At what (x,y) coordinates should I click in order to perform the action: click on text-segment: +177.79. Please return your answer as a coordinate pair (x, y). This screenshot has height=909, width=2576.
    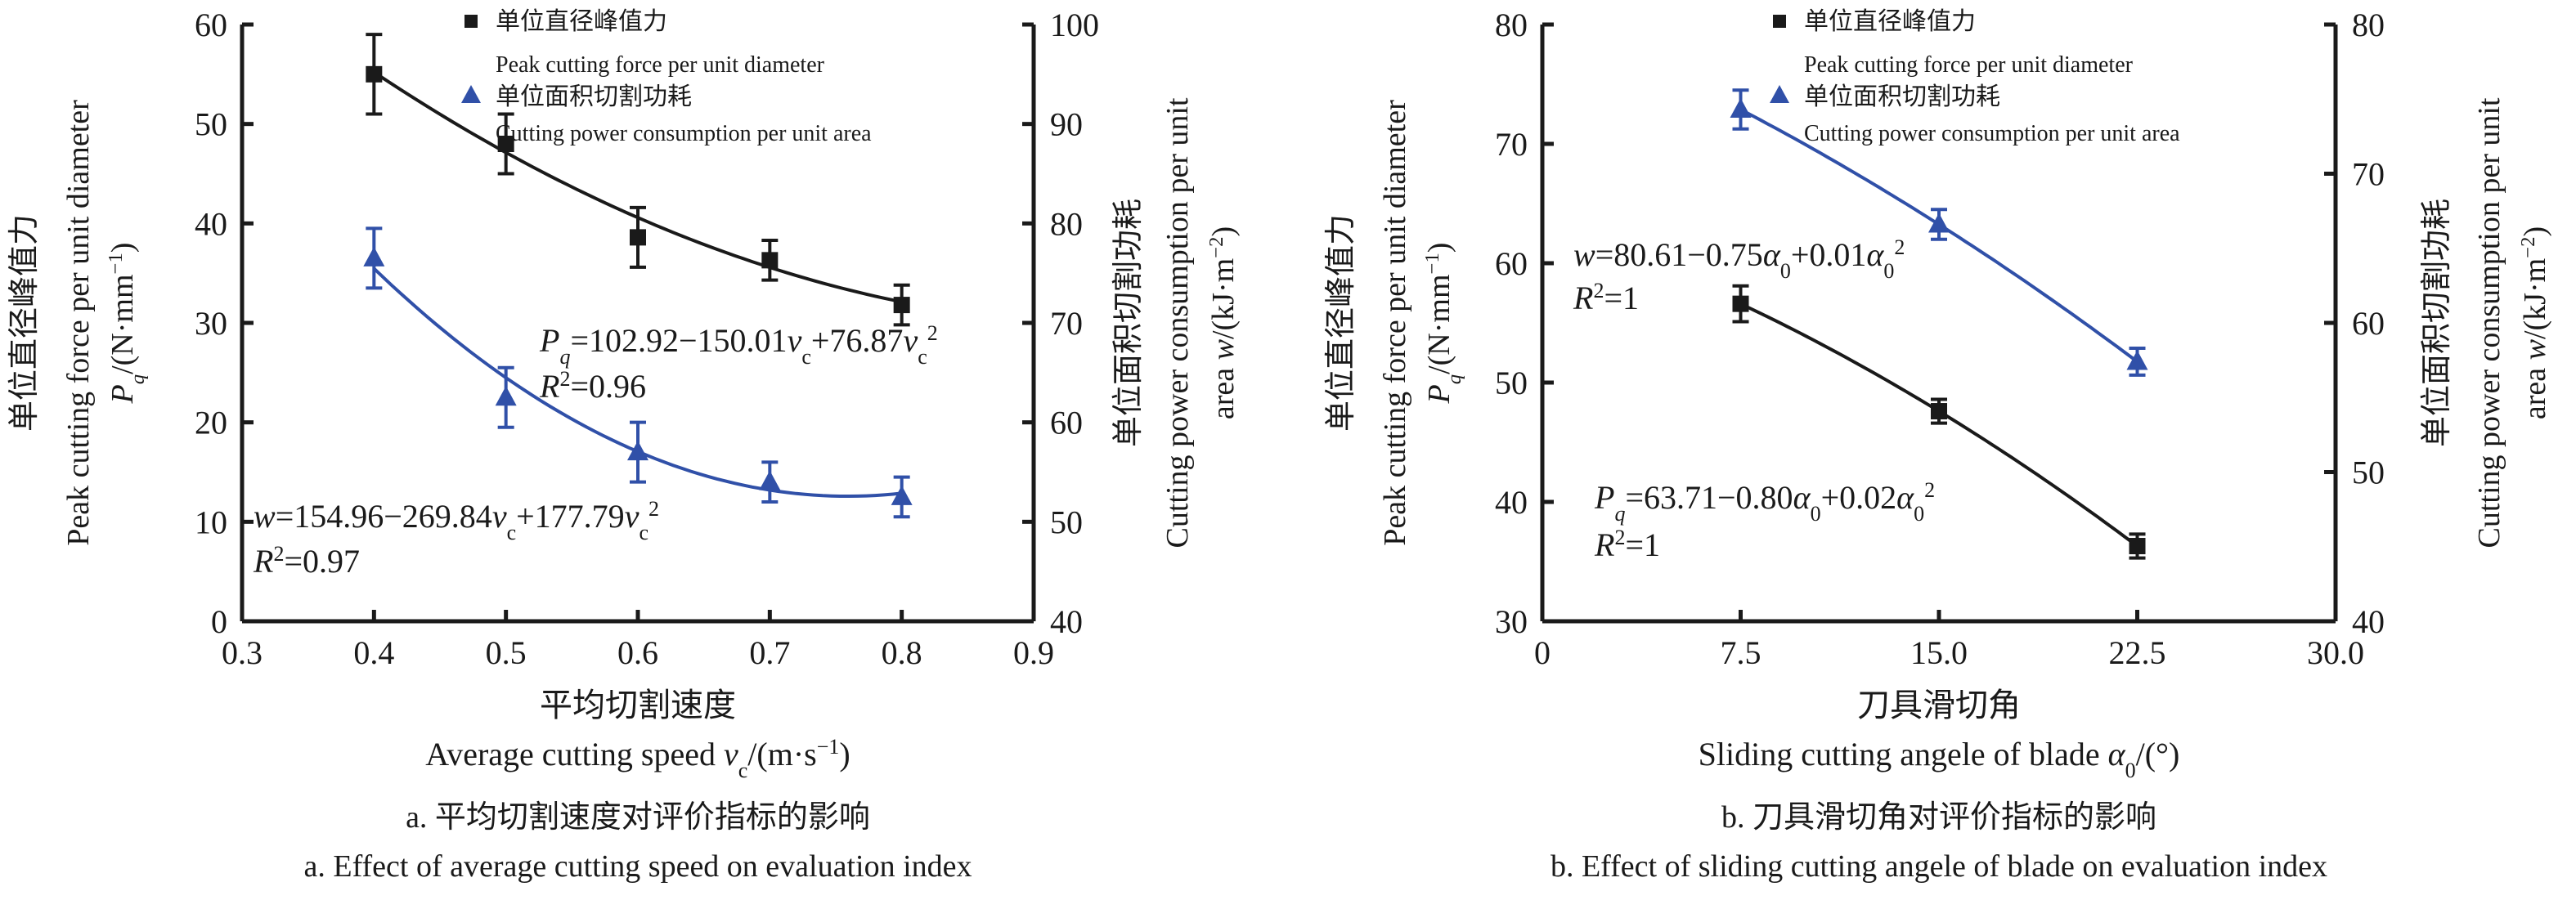
    Looking at the image, I should click on (570, 516).